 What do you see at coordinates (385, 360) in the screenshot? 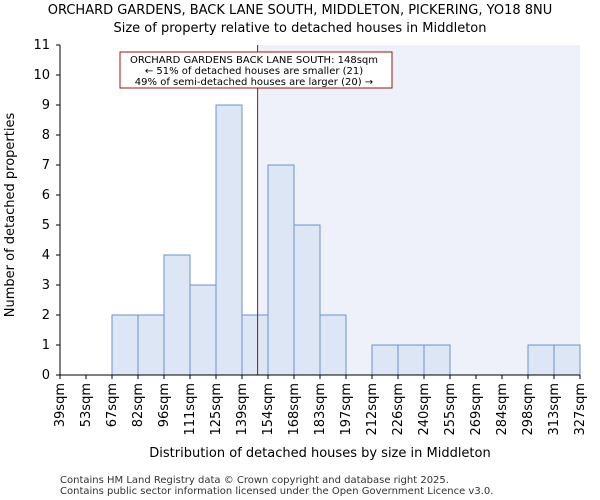
I see `bar-212sqm` at bounding box center [385, 360].